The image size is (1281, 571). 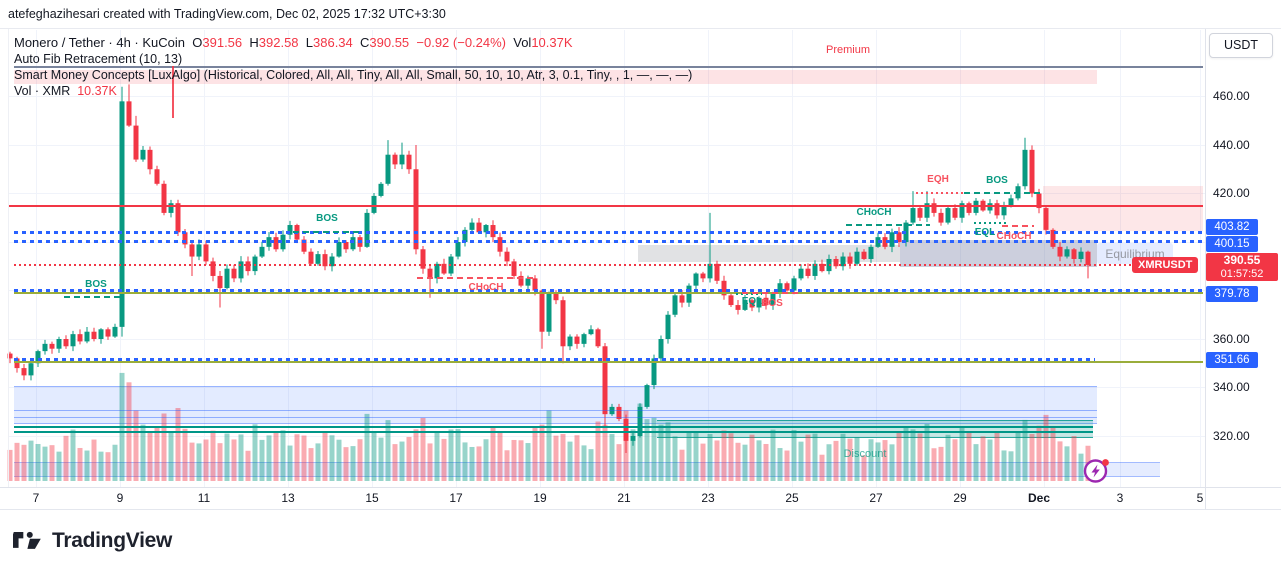 What do you see at coordinates (282, 42) in the screenshot?
I see `legend-part: 392.58` at bounding box center [282, 42].